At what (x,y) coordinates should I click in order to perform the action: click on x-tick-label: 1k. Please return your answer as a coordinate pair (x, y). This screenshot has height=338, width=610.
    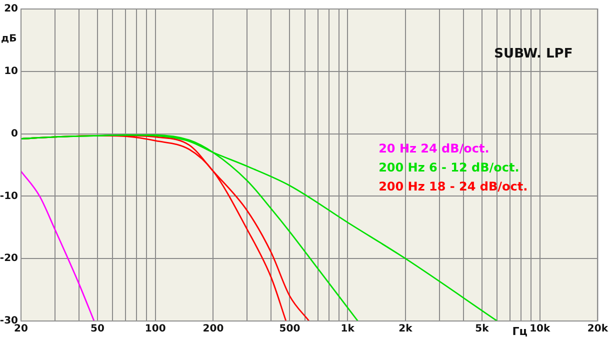
    Looking at the image, I should click on (347, 329).